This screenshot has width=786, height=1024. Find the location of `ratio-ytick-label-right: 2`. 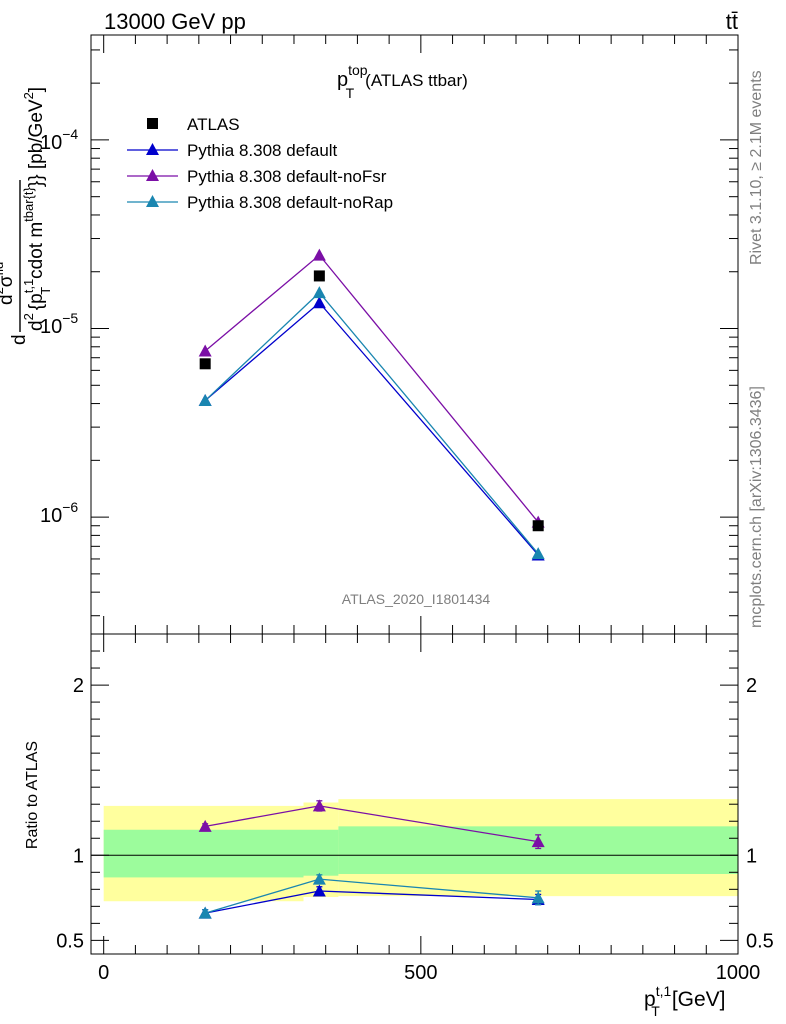

ratio-ytick-label-right: 2 is located at coordinates (751, 686).